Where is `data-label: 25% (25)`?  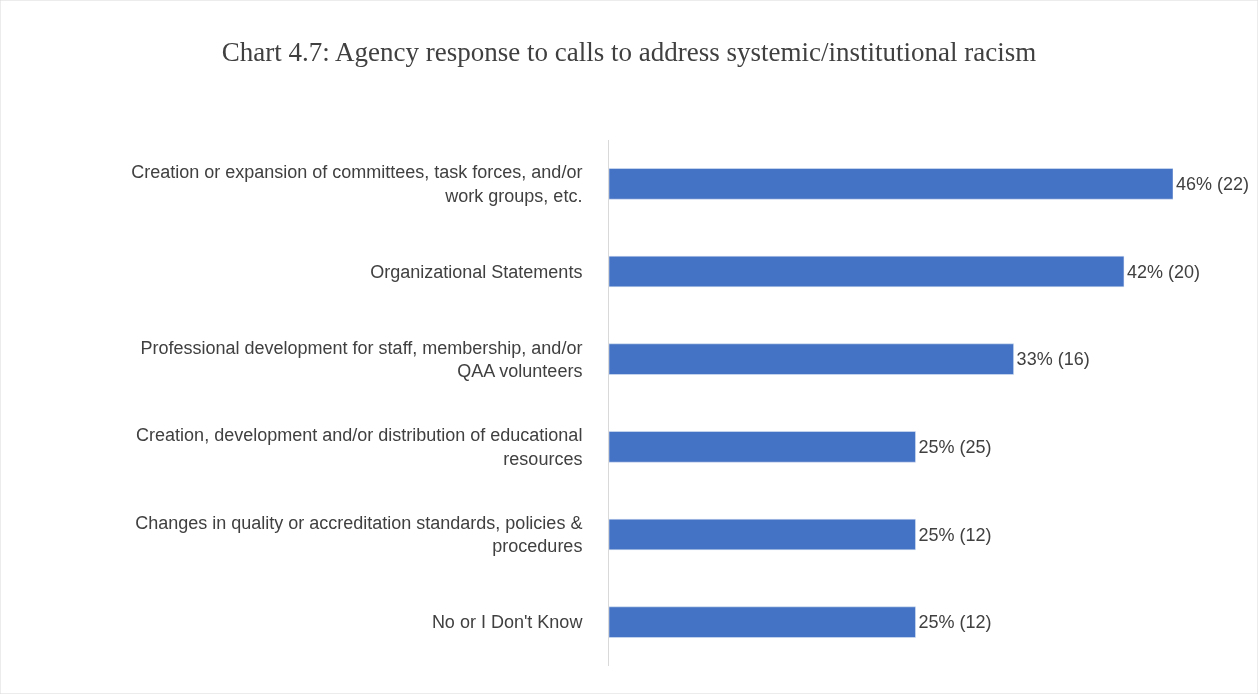
data-label: 25% (25) is located at coordinates (955, 446).